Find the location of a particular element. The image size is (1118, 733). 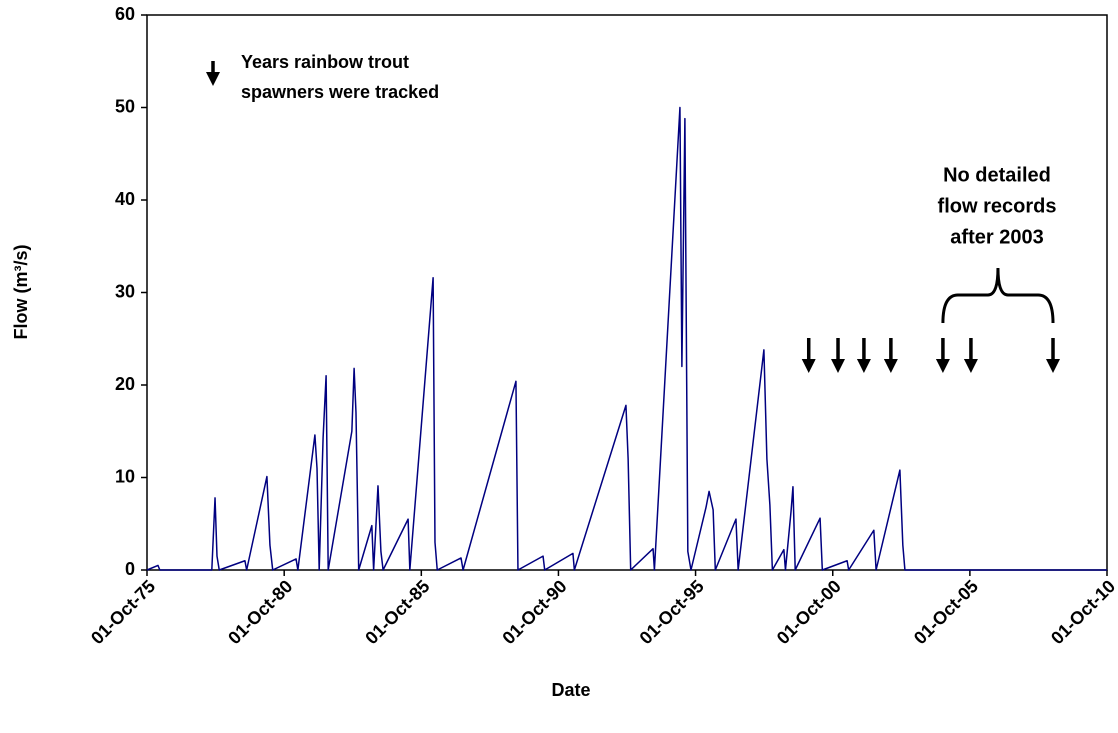

y-tick-label: 60 is located at coordinates (125, 14).